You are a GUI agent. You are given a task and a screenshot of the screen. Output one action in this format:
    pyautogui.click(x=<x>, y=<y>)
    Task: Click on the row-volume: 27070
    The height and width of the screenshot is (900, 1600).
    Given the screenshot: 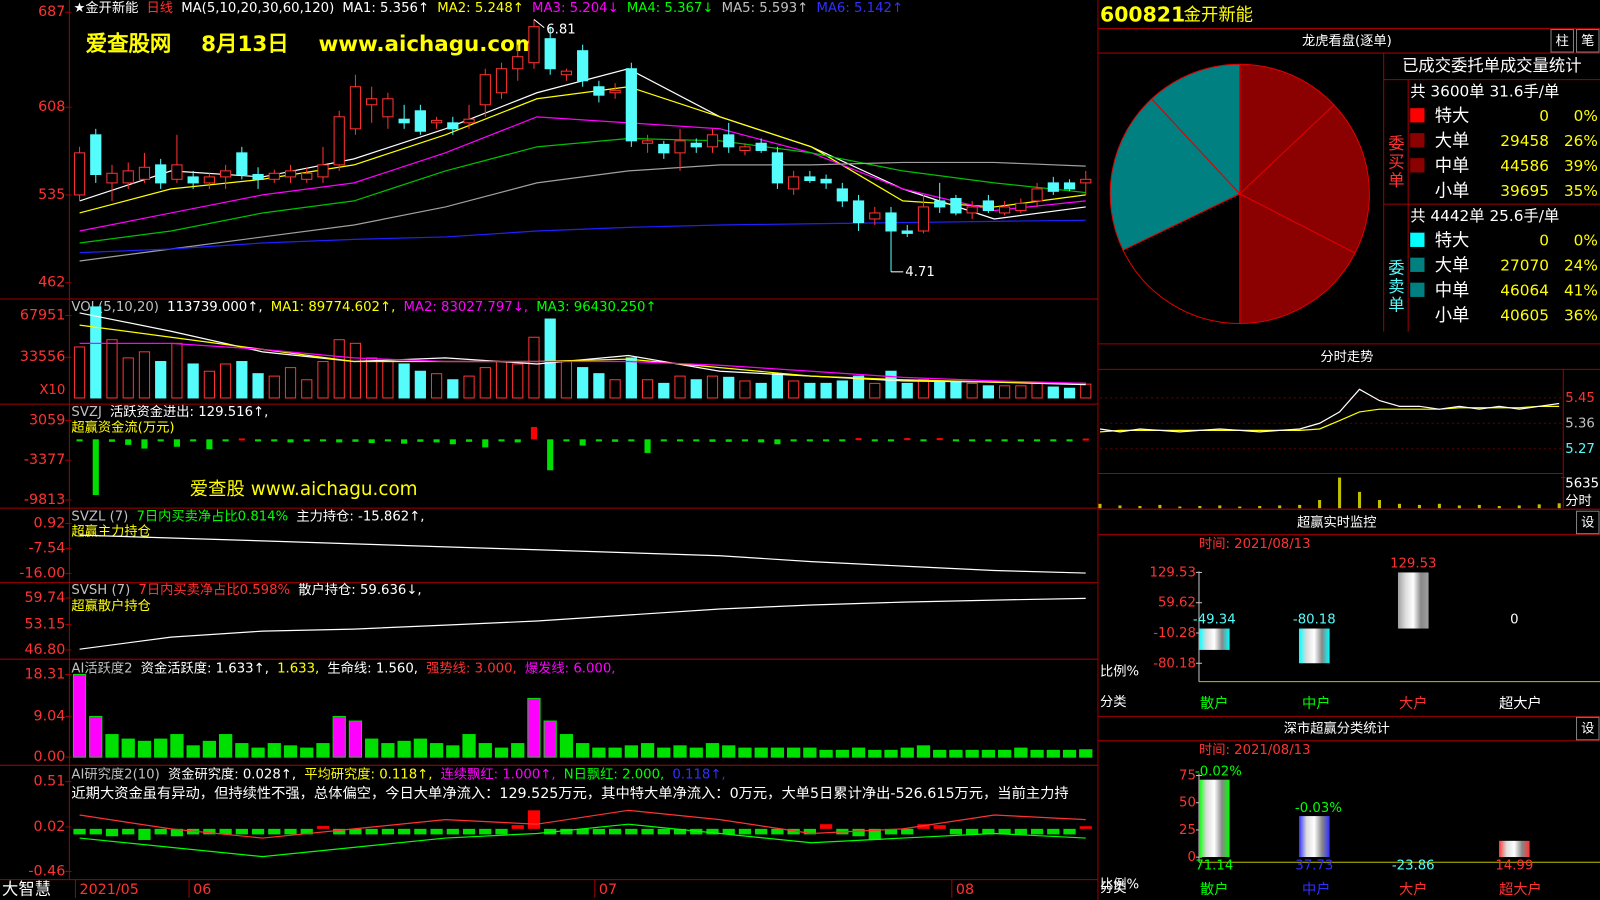 What is the action you would take?
    pyautogui.click(x=1524, y=265)
    